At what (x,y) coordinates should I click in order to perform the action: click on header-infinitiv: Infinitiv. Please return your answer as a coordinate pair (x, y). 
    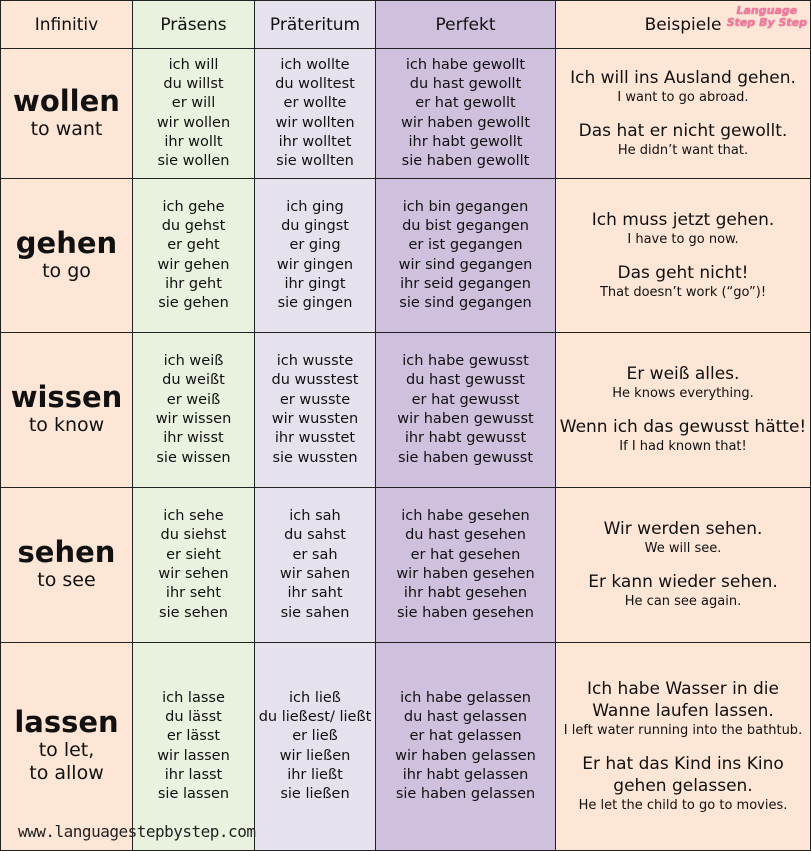
    Looking at the image, I should click on (66, 24).